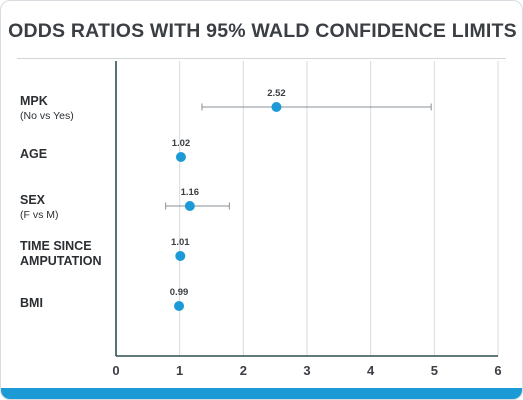 This screenshot has height=400, width=523. Describe the element at coordinates (261, 393) in the screenshot. I see `bottom-accent-bar` at that location.